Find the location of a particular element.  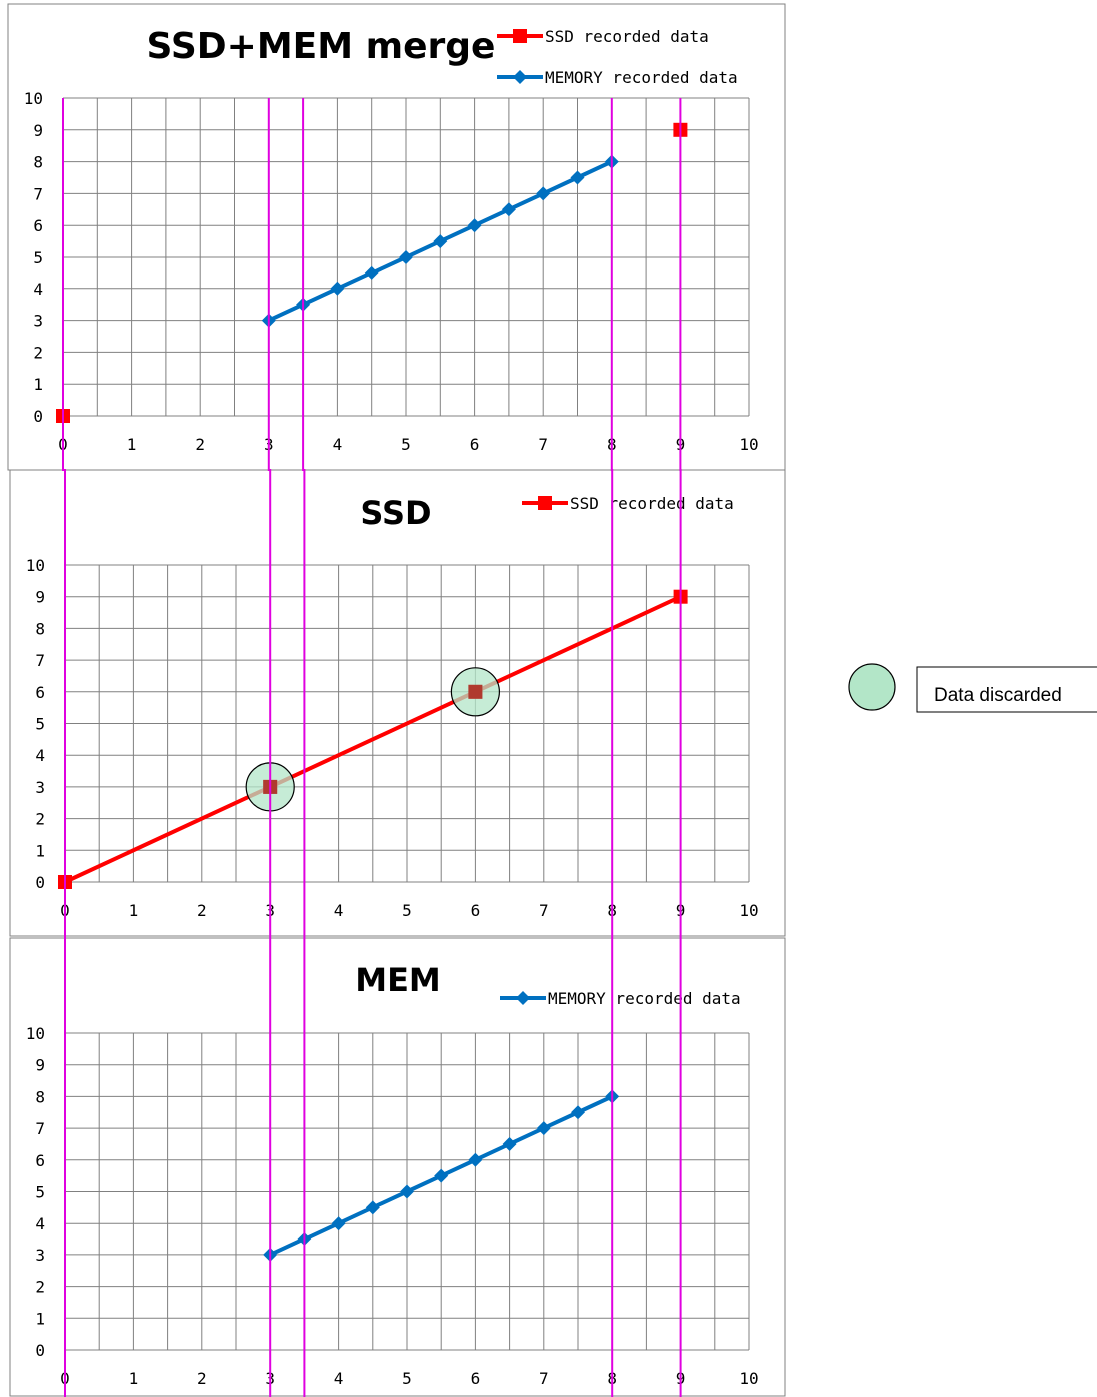

discarded-legend-label: Data discarded is located at coordinates (998, 695).